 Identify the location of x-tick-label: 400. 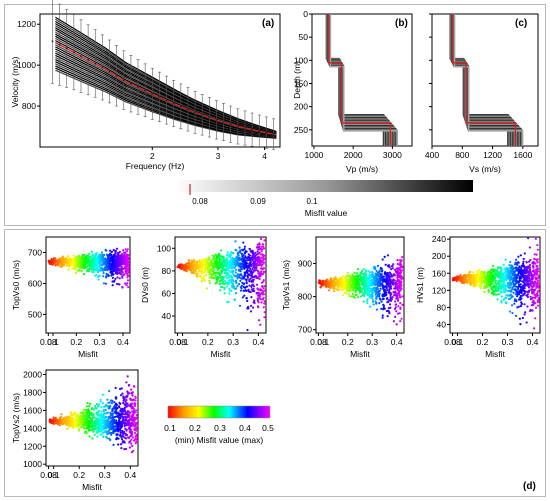
(432, 155).